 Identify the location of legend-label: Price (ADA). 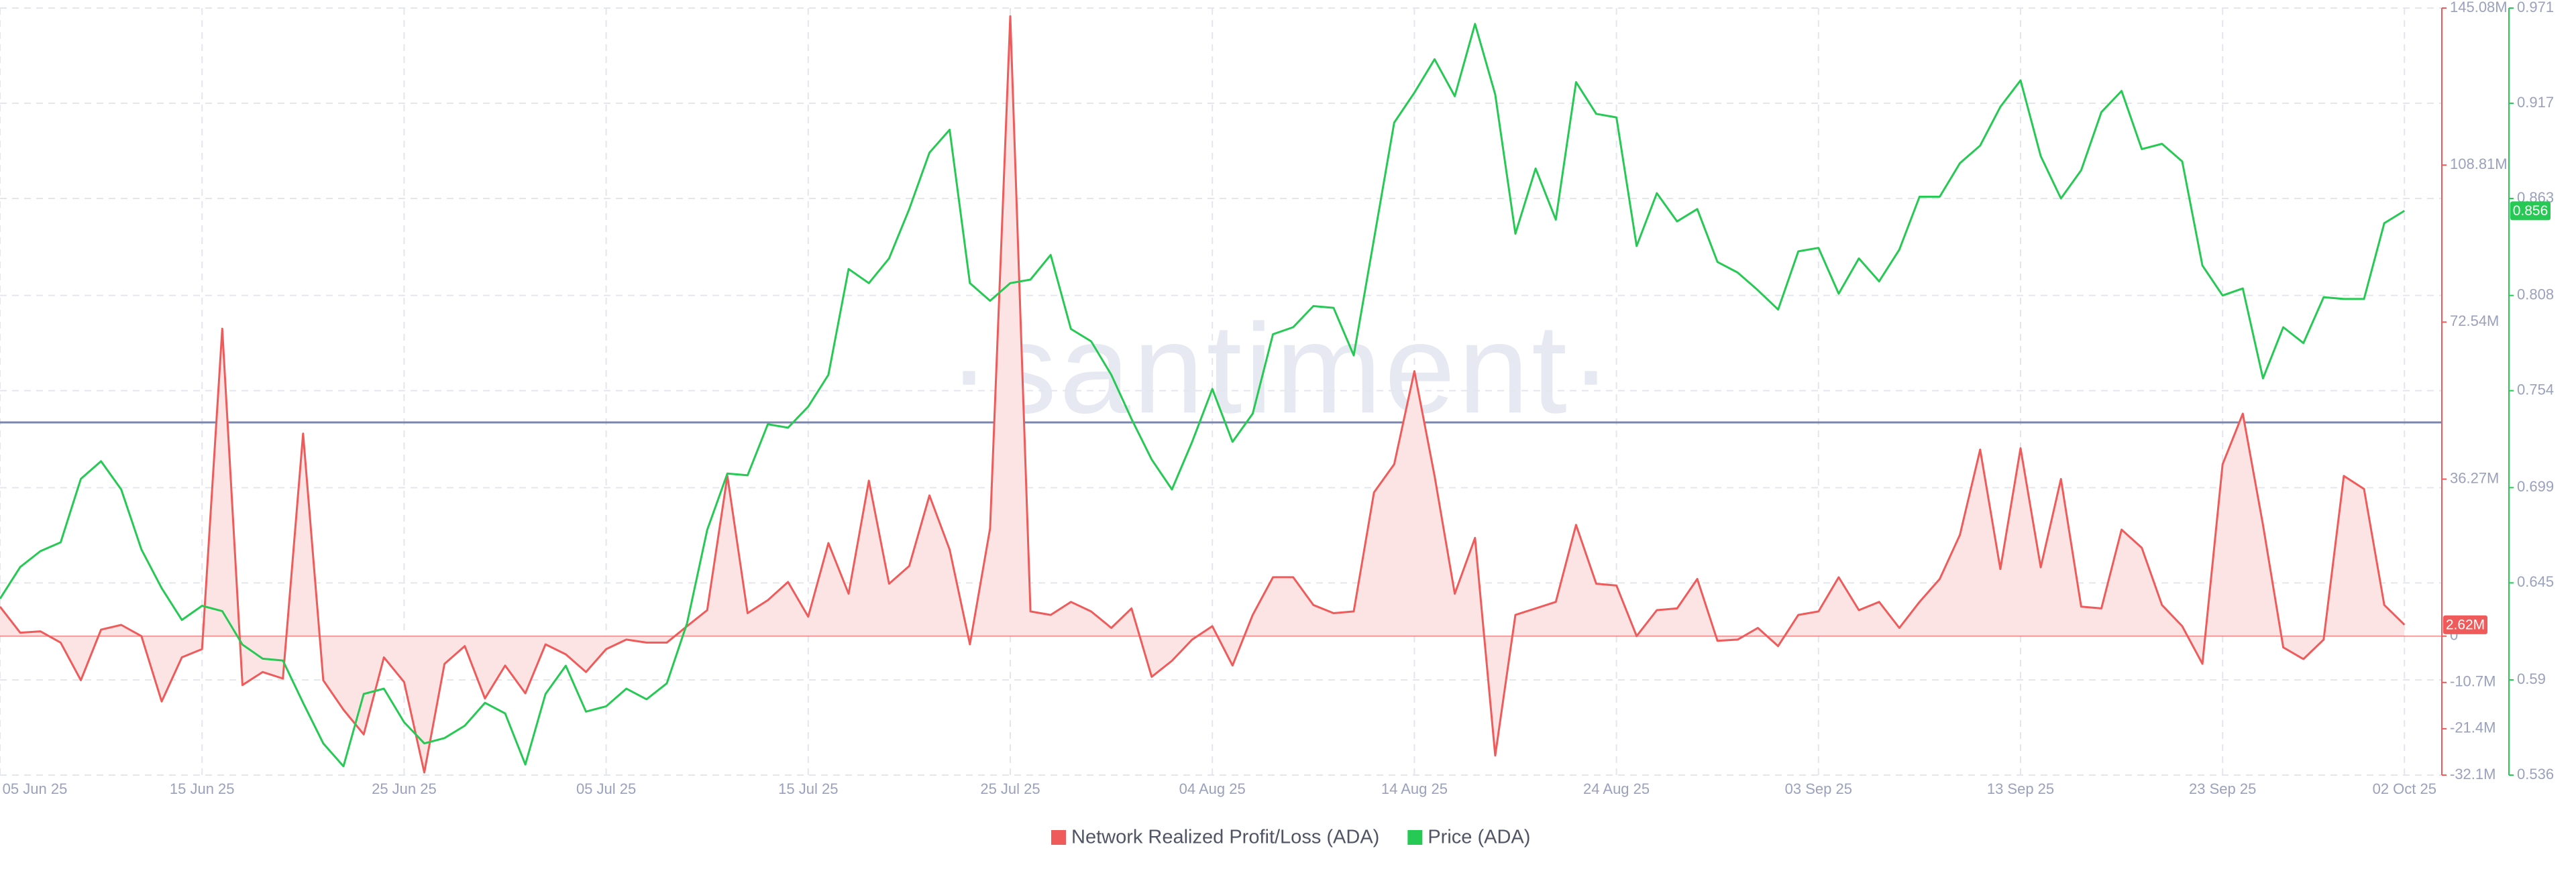
(1479, 837).